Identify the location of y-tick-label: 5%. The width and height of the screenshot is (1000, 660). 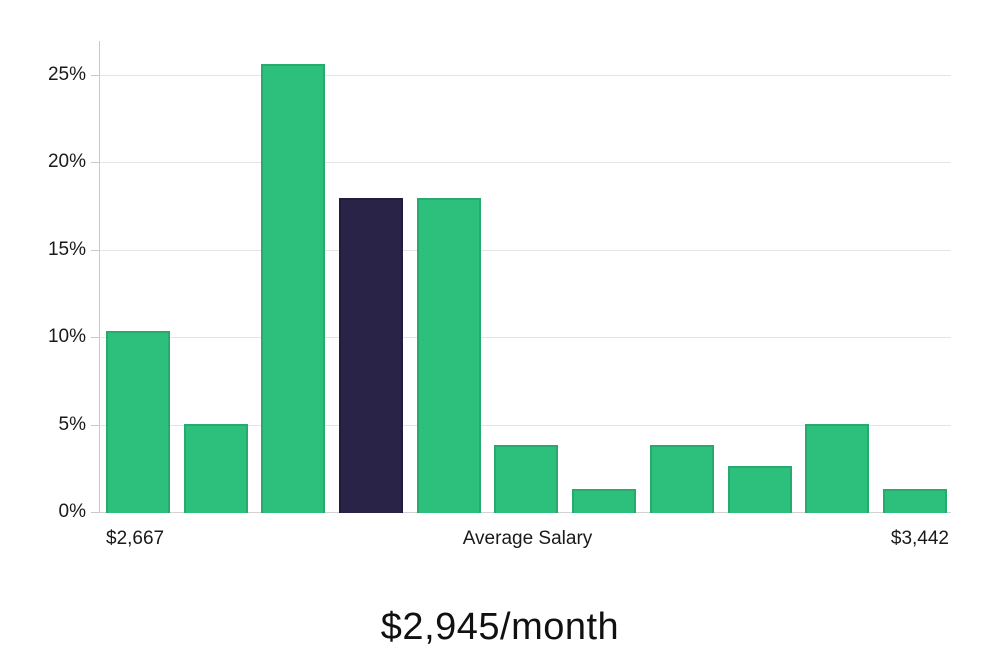
(72, 424).